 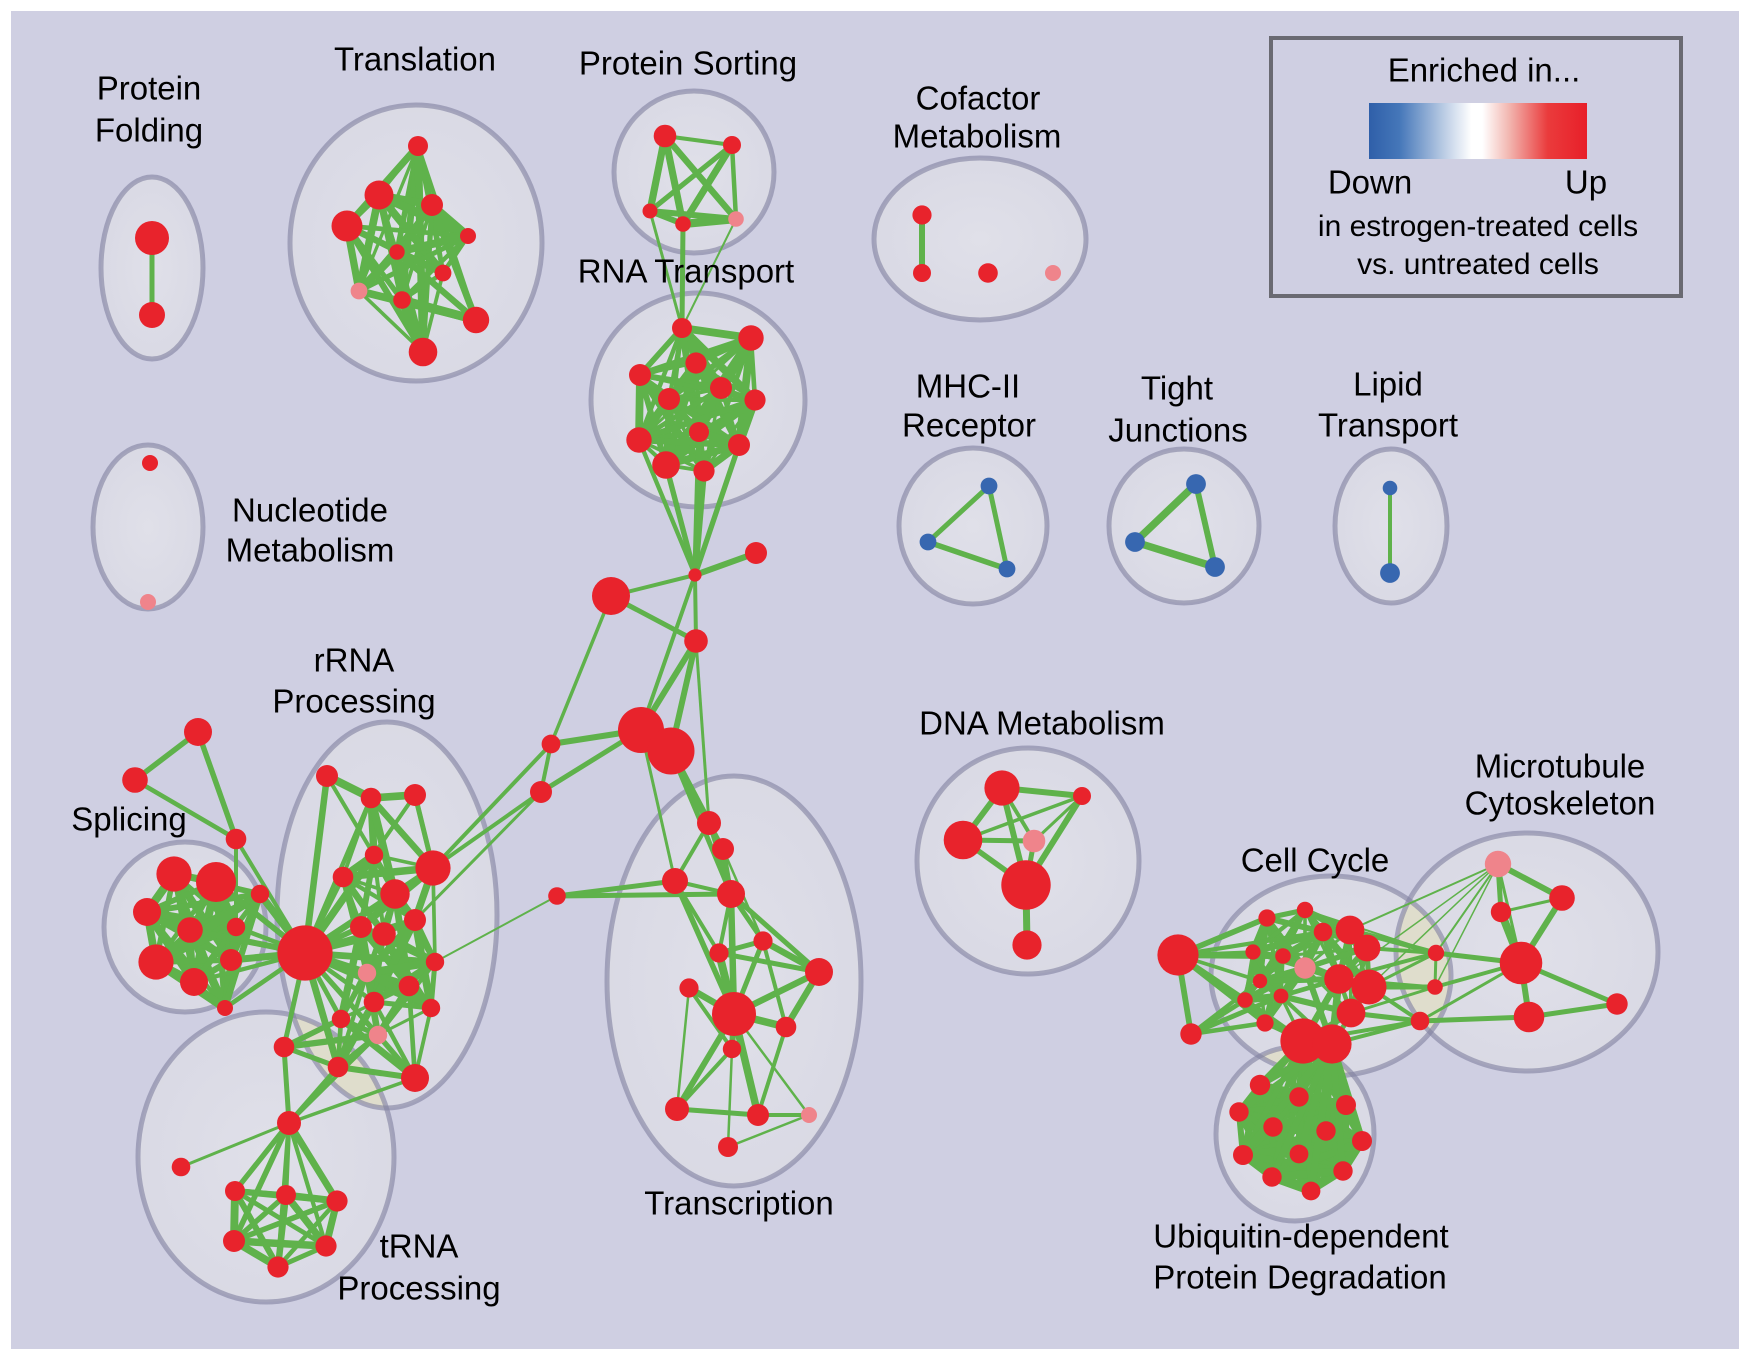 I want to click on svg-text: Up, so click(x=1586, y=182).